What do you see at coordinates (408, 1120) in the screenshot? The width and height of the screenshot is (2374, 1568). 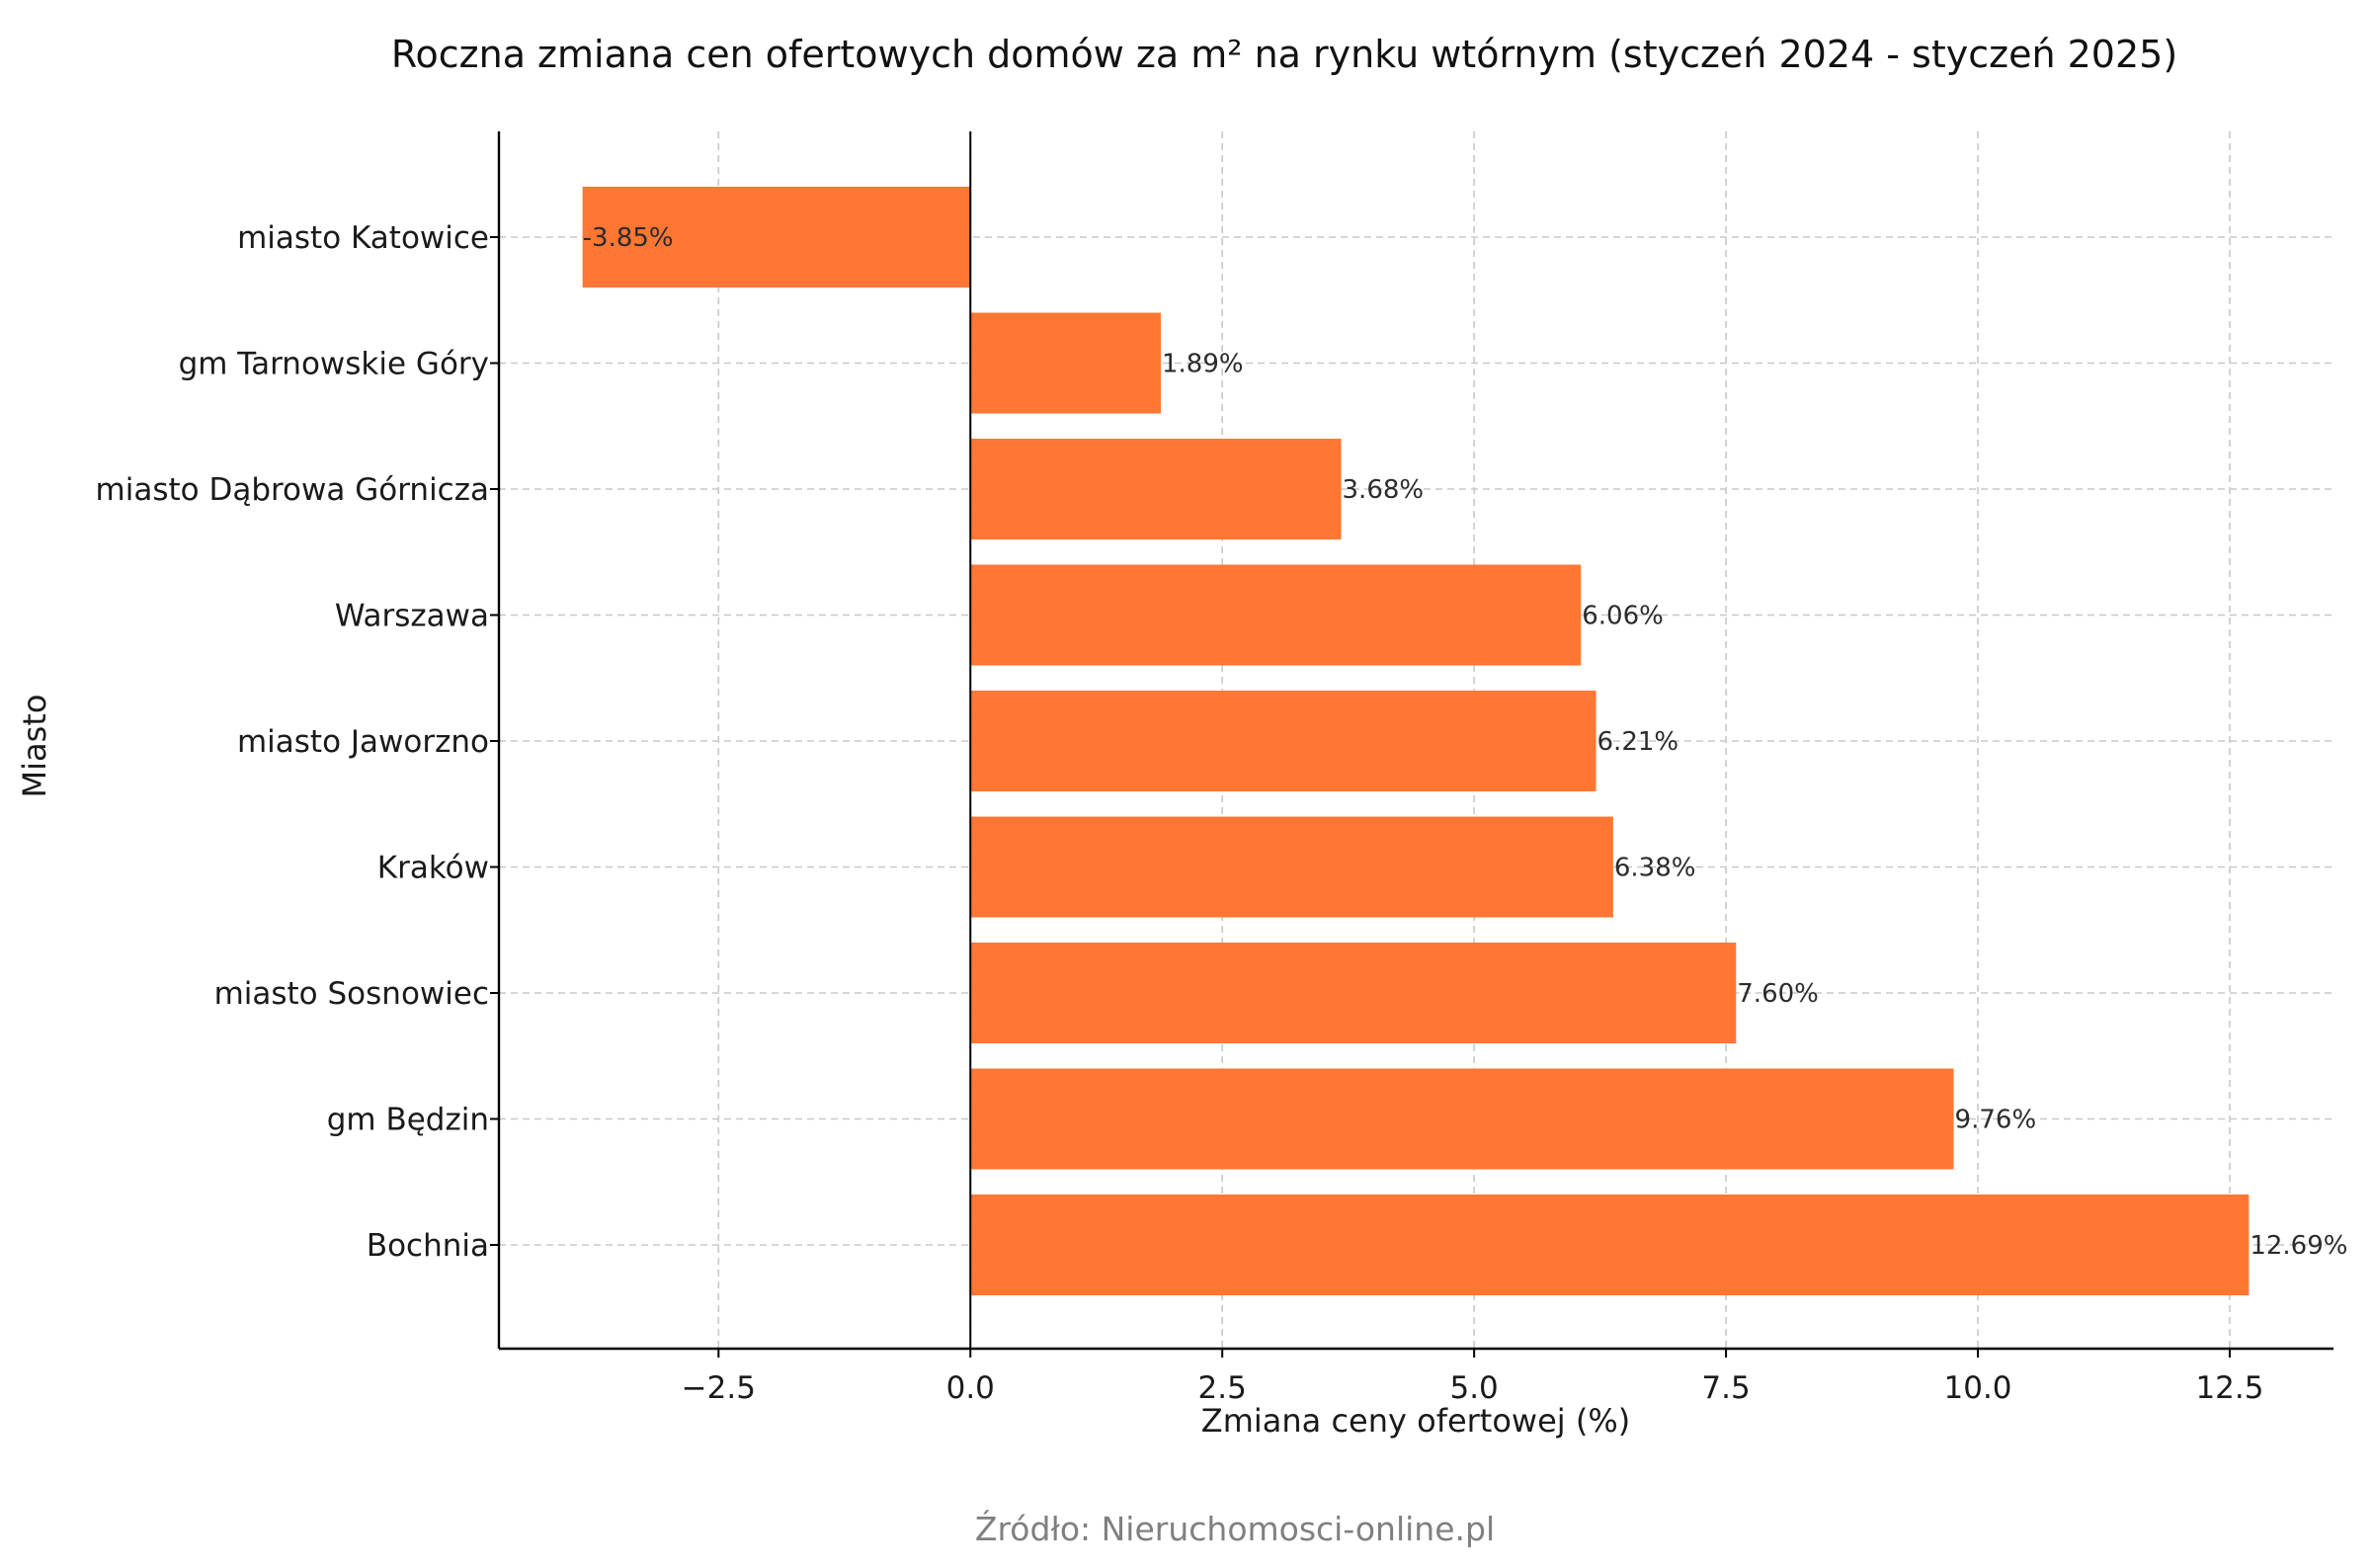 I see `y-tick-label: gm Będzin` at bounding box center [408, 1120].